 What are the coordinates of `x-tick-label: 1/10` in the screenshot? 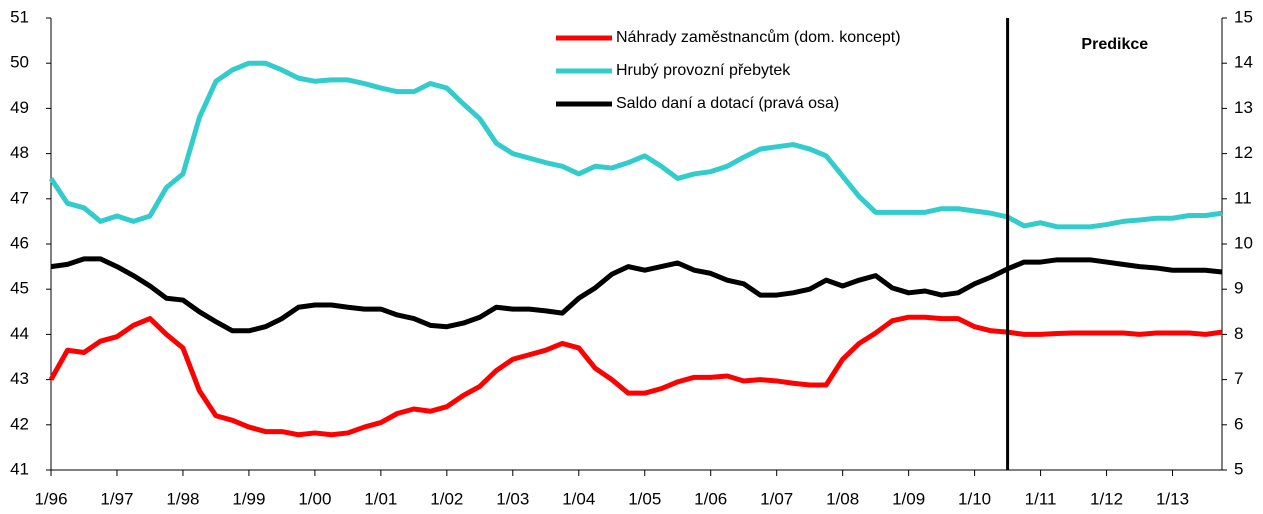 It's located at (974, 498).